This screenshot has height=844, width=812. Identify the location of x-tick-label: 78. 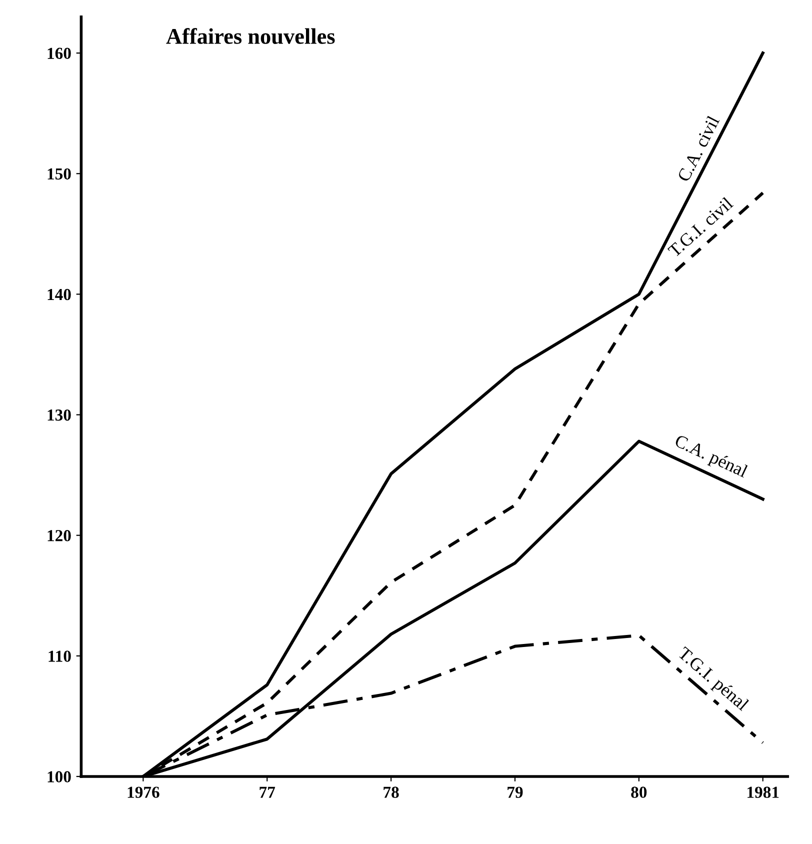
(391, 792).